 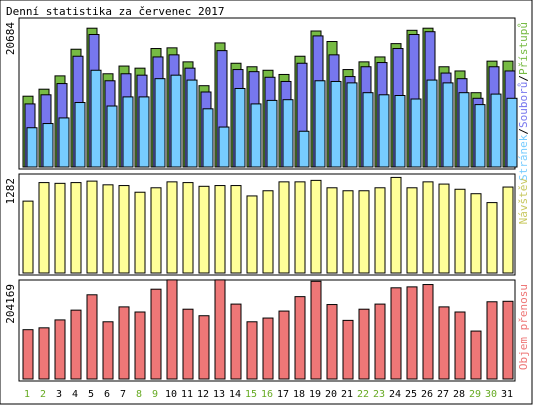 I want to click on bar-visits-návštěv-day-28, so click(x=460, y=231).